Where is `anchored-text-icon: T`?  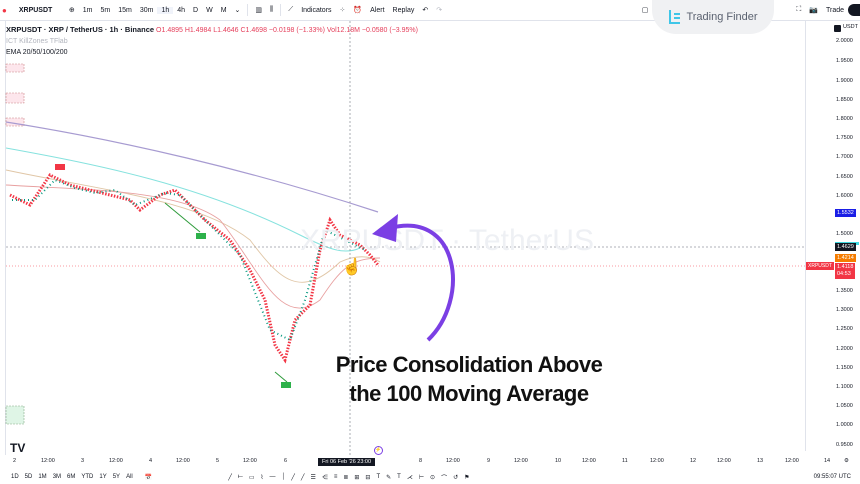
anchored-text-icon: T is located at coordinates (399, 477).